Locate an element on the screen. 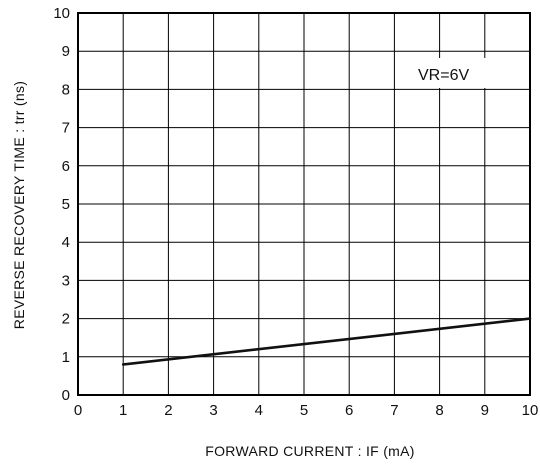  y-tick-label: 6 is located at coordinates (66, 166).